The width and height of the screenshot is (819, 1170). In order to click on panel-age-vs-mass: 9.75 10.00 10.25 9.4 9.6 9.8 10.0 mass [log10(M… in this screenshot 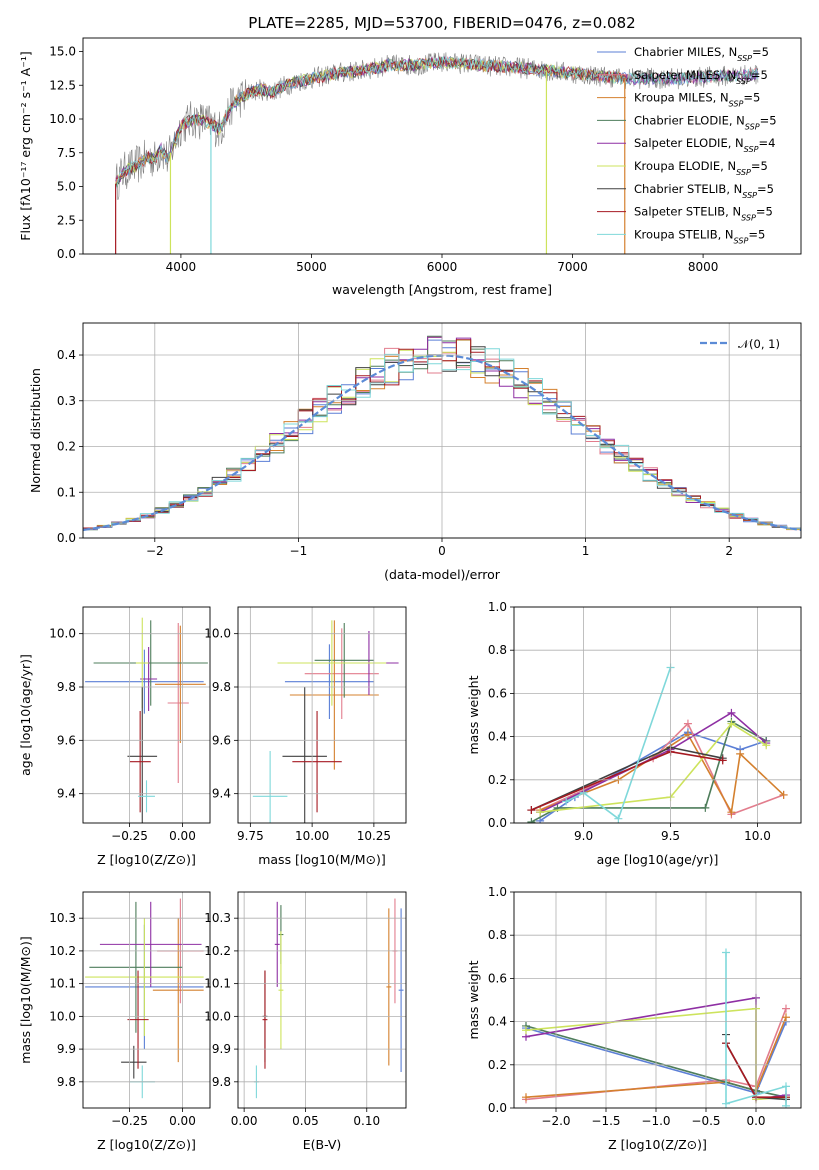, I will do `click(305, 736)`.